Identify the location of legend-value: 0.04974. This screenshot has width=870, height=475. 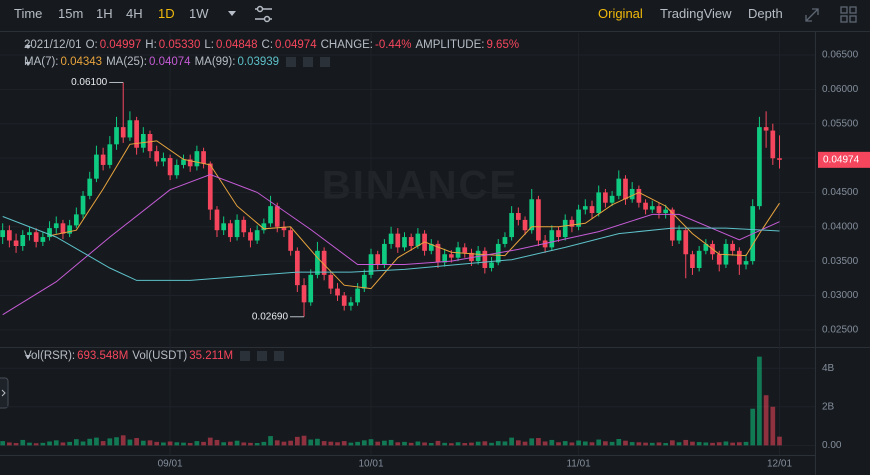
(296, 45).